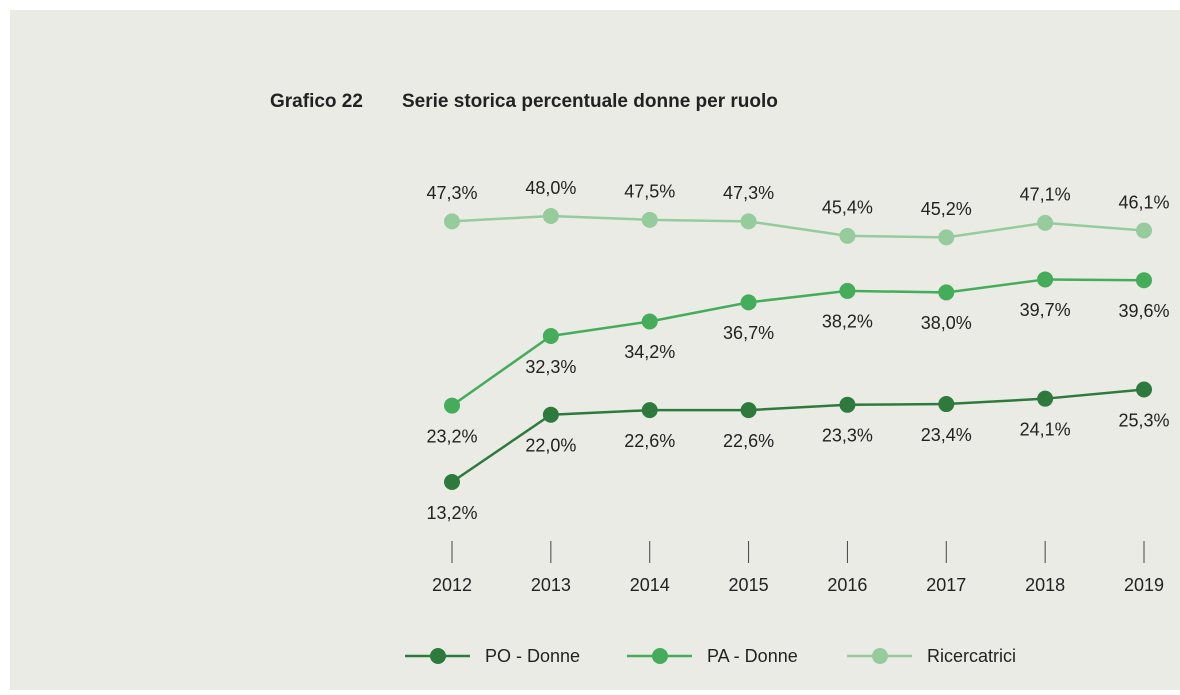  I want to click on x-tick-label: 2015, so click(749, 585).